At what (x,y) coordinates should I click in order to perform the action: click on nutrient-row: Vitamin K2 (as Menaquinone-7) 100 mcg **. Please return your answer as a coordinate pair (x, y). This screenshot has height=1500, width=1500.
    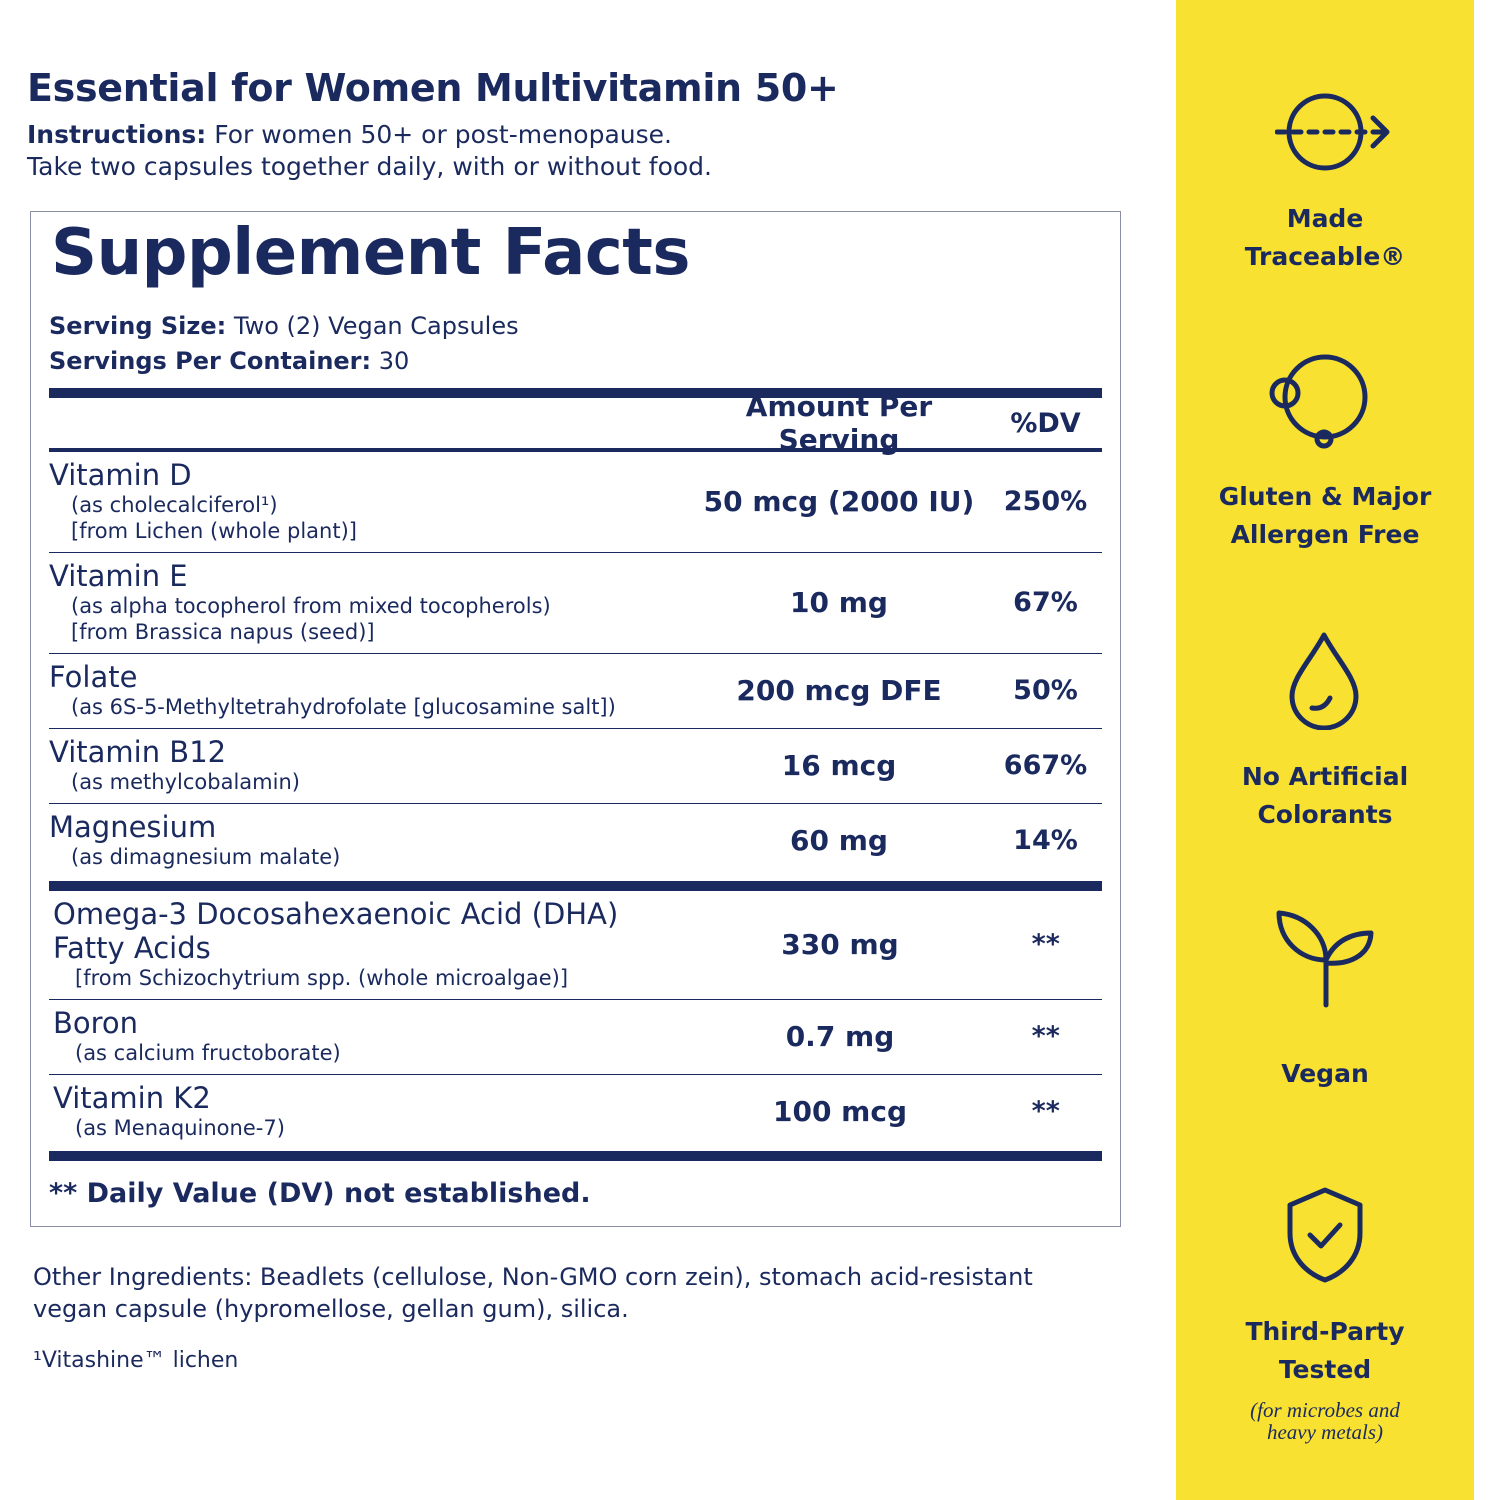
    Looking at the image, I should click on (575, 1111).